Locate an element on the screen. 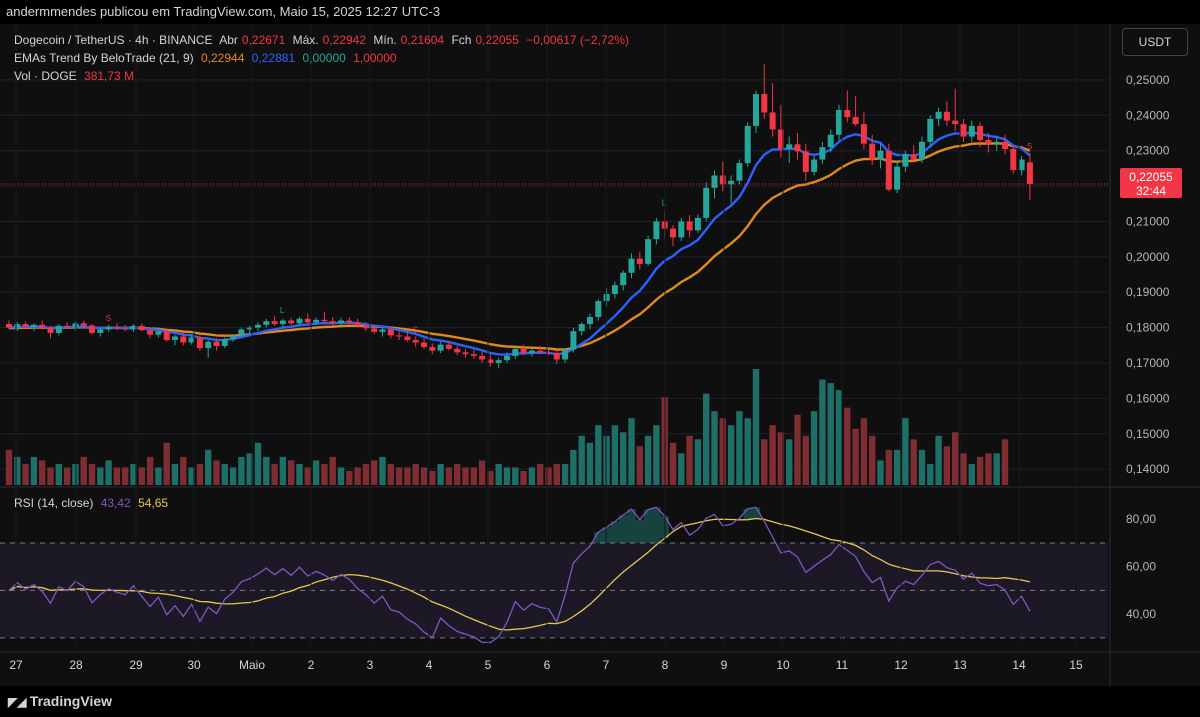  time-tick-label: 11 is located at coordinates (842, 665).